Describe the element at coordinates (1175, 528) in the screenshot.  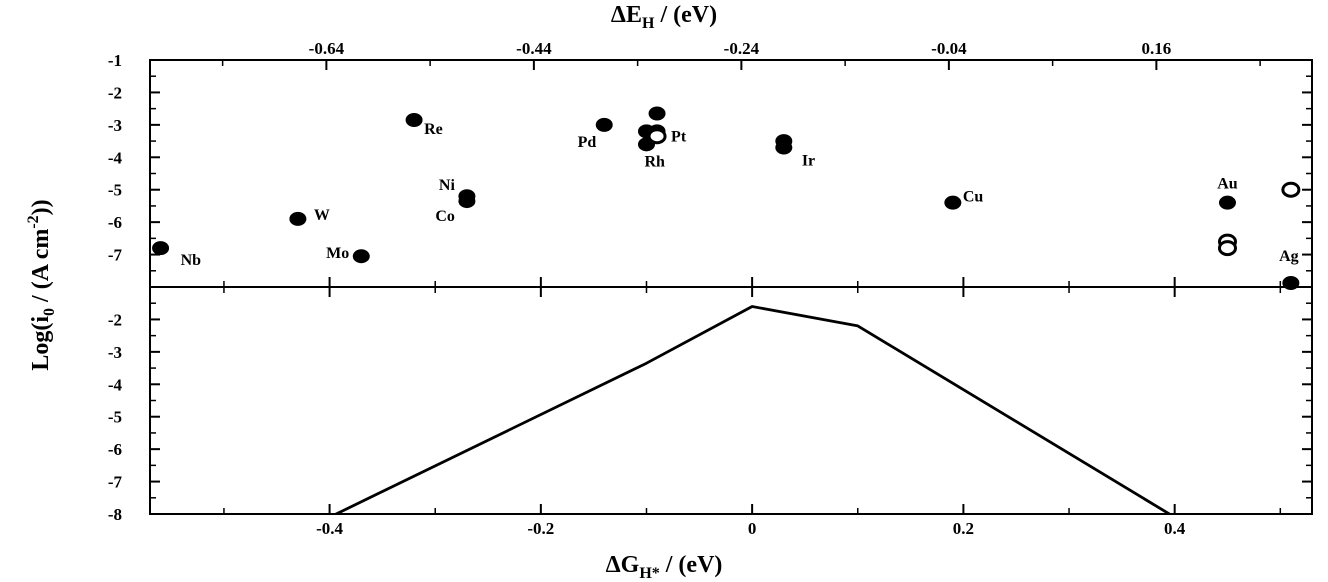
I see `x-tick-label: 0.4` at that location.